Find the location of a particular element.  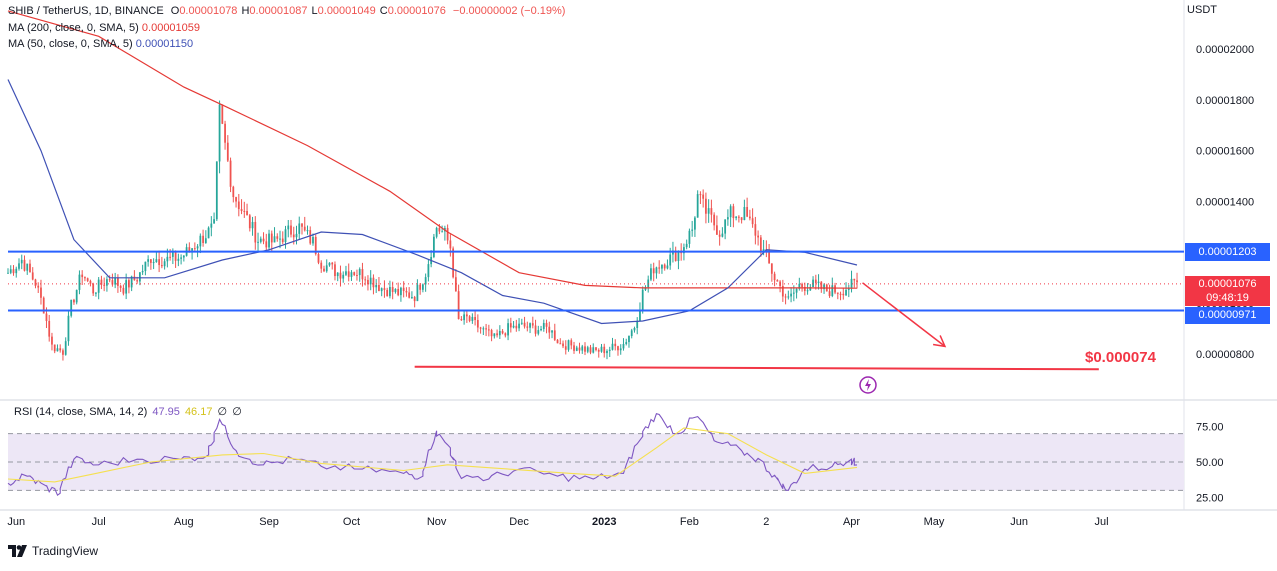

tradingview-text: TradingView is located at coordinates (65, 551).